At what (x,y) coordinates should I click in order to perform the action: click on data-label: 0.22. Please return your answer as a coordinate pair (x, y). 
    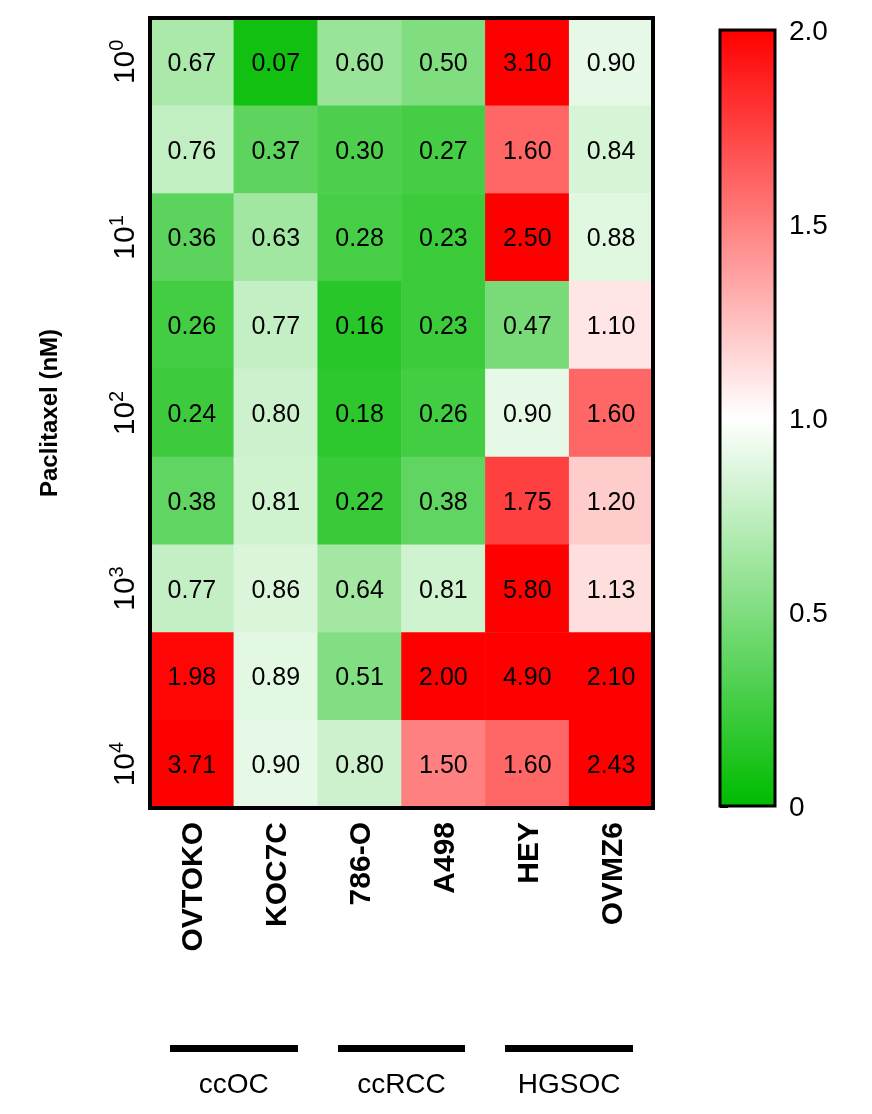
    Looking at the image, I should click on (359, 500).